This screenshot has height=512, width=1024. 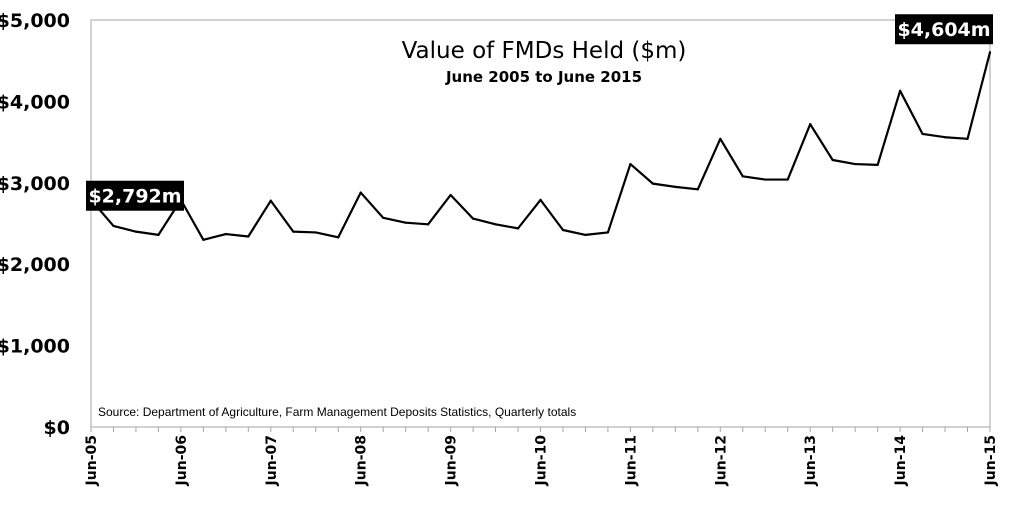 What do you see at coordinates (721, 460) in the screenshot?
I see `x-tick-label: Jun-12` at bounding box center [721, 460].